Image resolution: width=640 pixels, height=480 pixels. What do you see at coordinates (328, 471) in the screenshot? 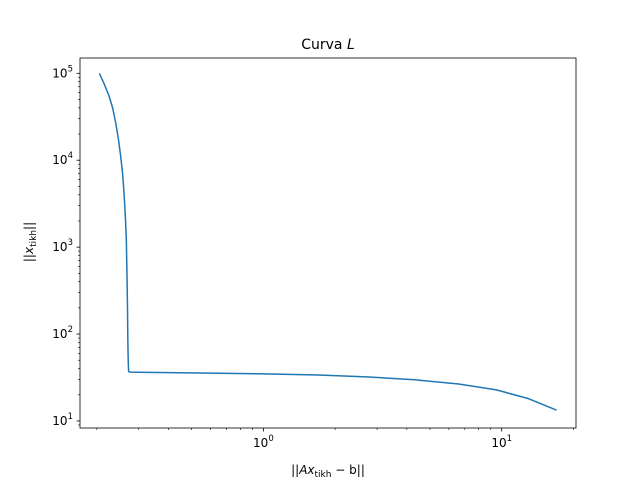
I see `x-axis-label: ||Axtikh − b||` at bounding box center [328, 471].